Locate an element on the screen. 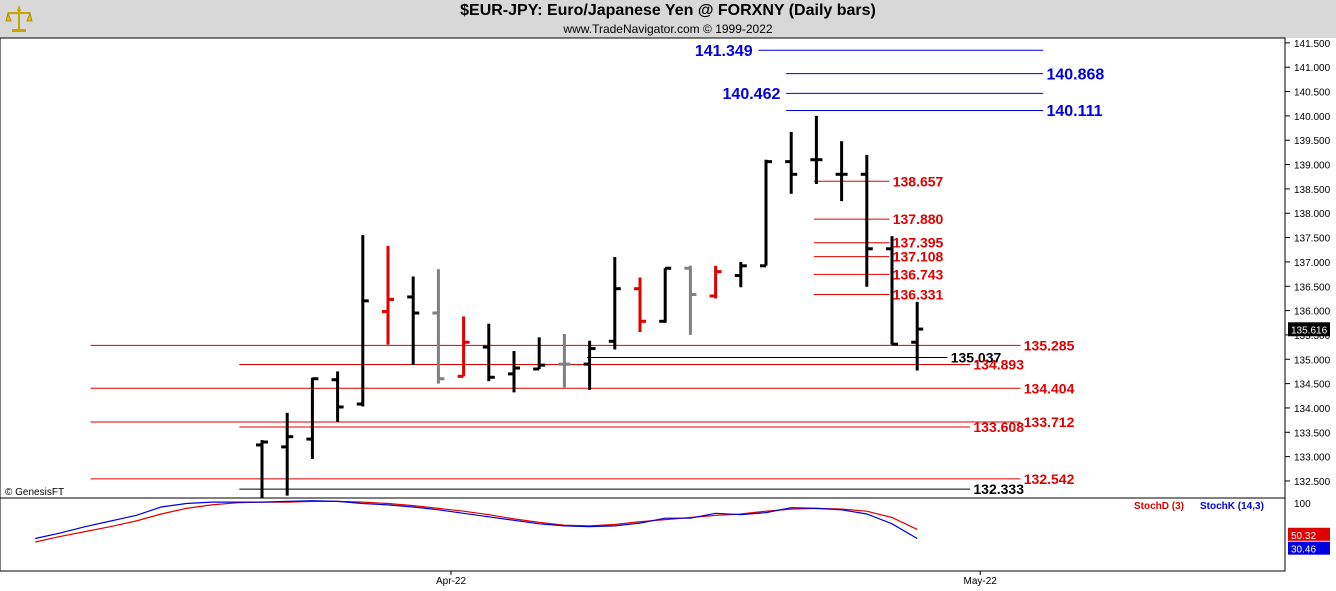 Image resolution: width=1336 pixels, height=591 pixels. price-tick-label: 141.000 is located at coordinates (1312, 68).